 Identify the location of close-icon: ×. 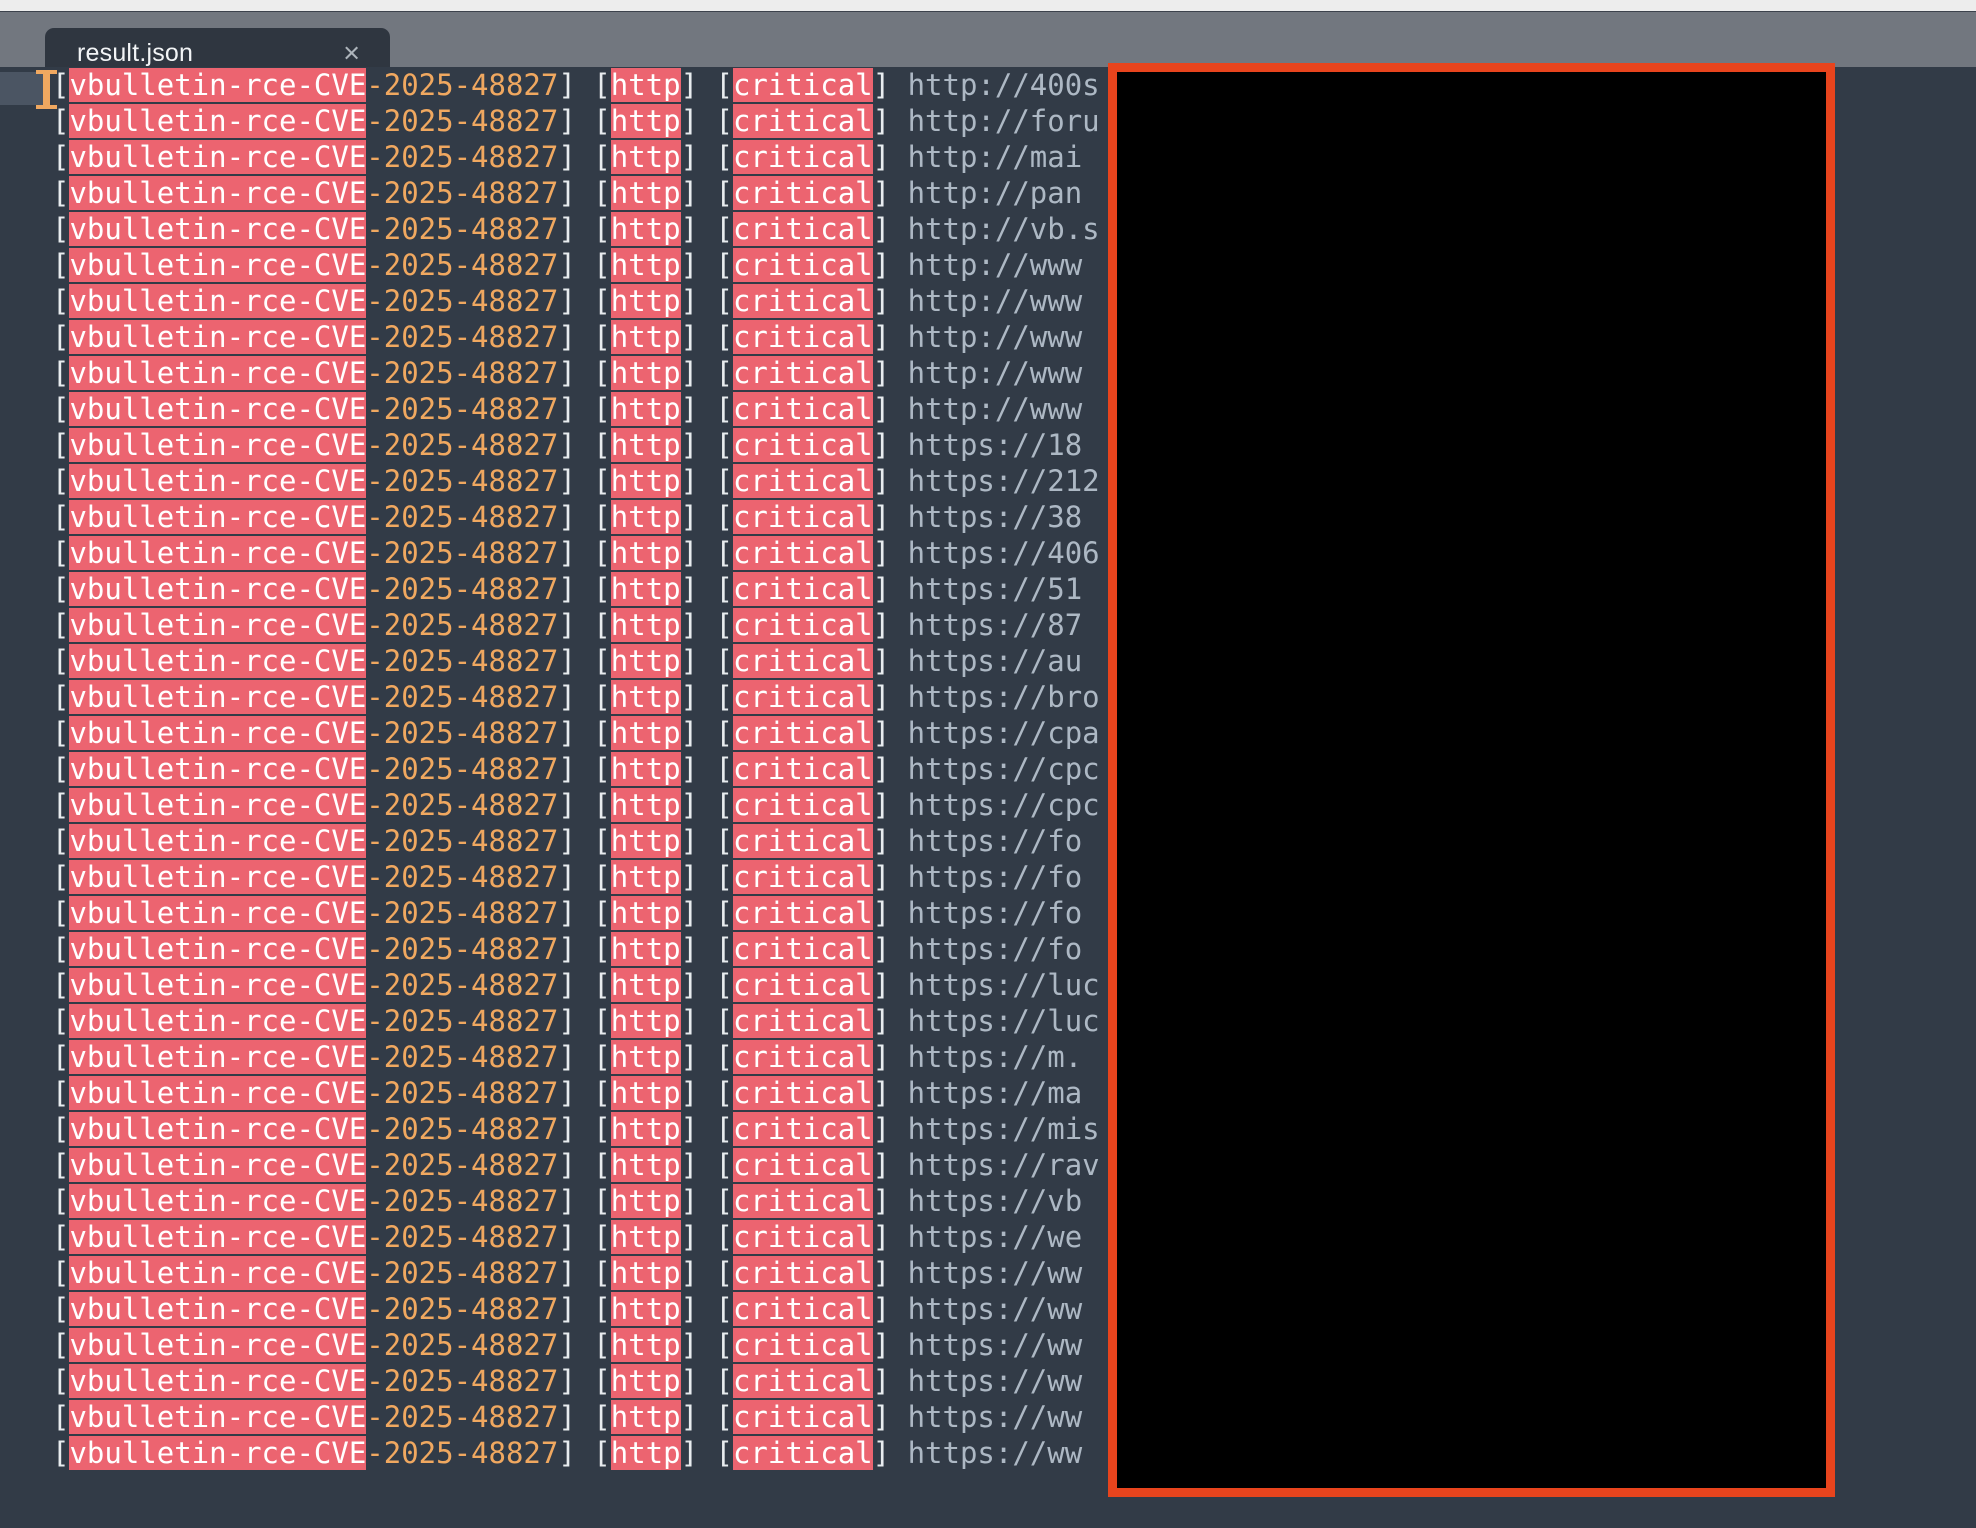
(351, 53).